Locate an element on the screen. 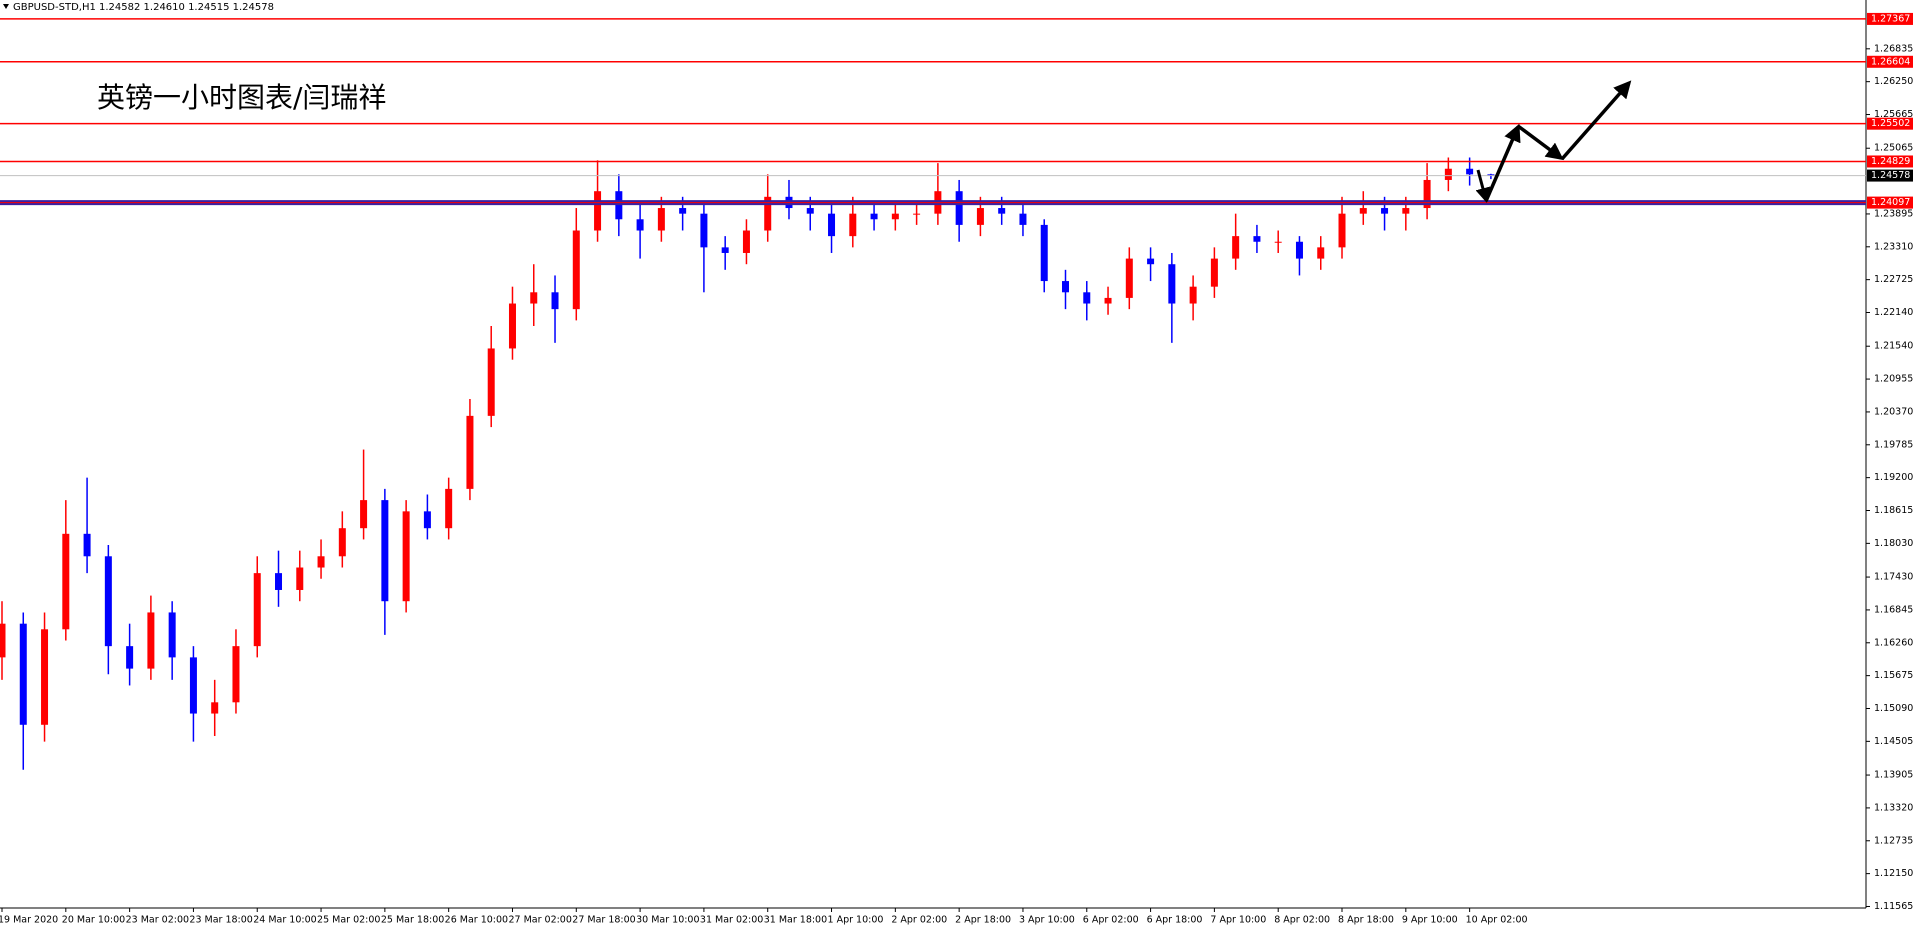  x-tick-label: 9 Apr 10:00 is located at coordinates (1430, 920).